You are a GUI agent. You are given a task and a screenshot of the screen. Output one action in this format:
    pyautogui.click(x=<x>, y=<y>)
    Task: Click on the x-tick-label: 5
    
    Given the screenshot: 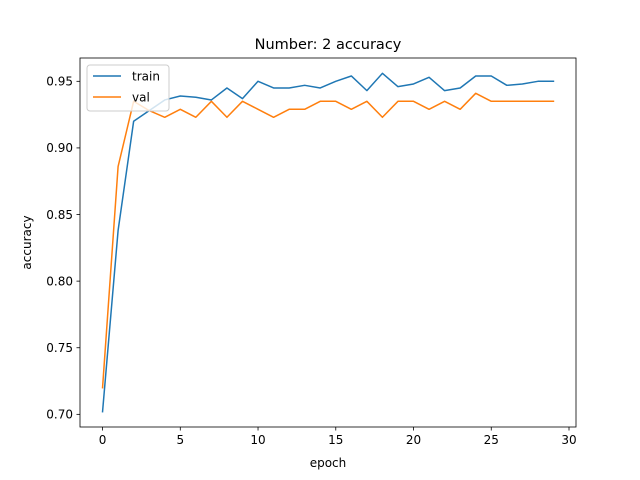 What is the action you would take?
    pyautogui.click(x=180, y=440)
    